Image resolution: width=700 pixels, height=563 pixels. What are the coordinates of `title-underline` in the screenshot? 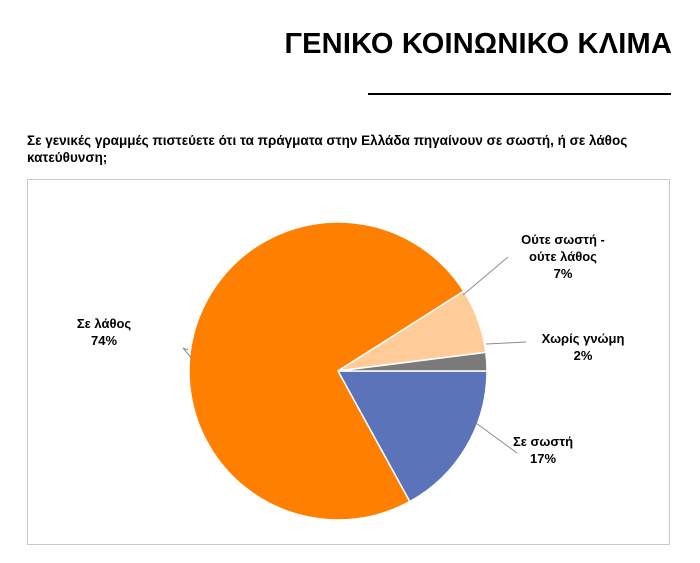 It's located at (519, 94).